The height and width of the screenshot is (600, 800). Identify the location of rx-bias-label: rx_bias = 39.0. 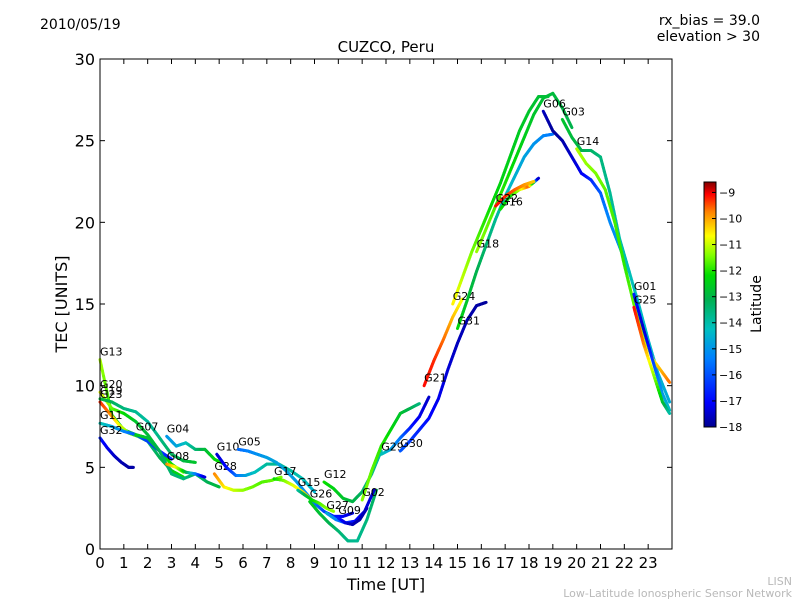
(709, 21).